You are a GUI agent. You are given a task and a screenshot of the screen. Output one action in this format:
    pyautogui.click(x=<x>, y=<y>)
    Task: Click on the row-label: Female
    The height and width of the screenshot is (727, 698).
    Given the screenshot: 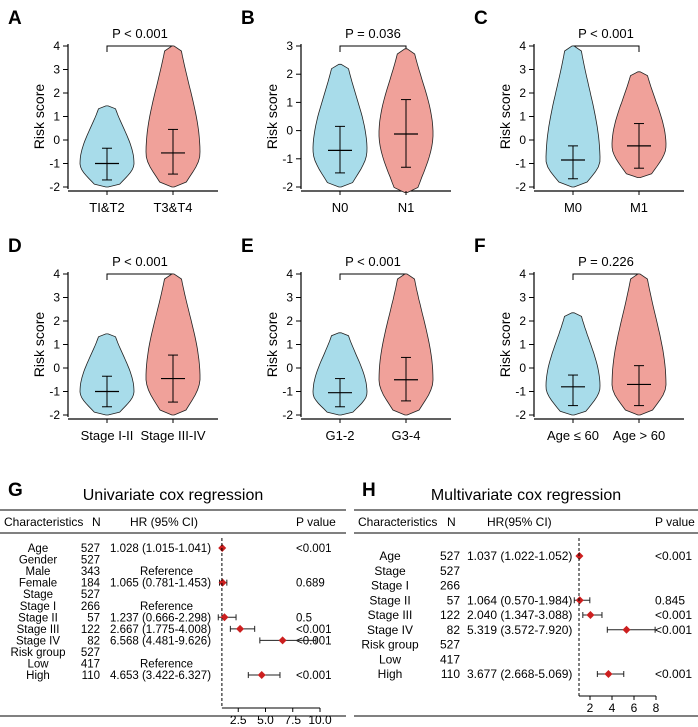 What is the action you would take?
    pyautogui.click(x=38, y=584)
    